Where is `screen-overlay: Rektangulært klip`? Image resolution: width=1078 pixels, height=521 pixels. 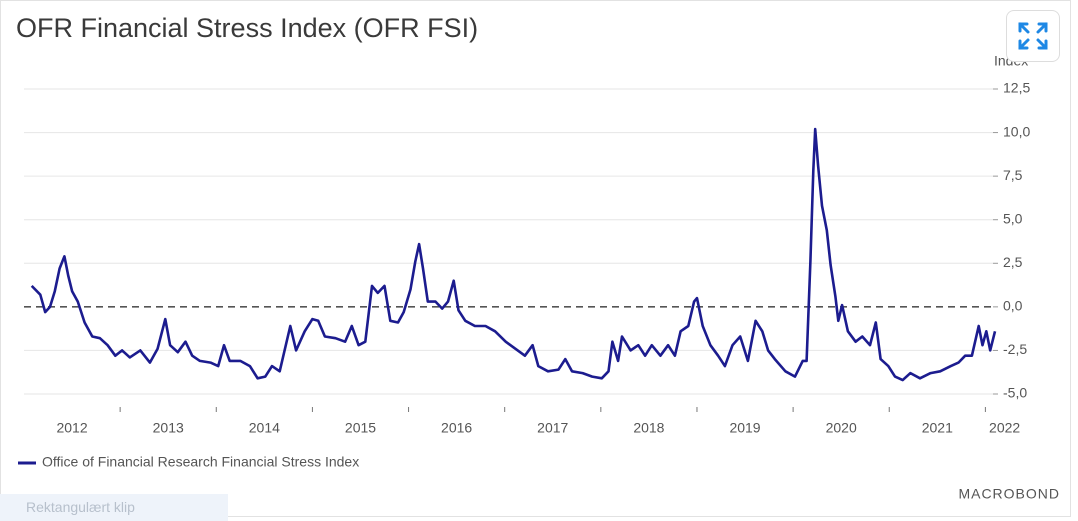
screen-overlay: Rektangulært klip is located at coordinates (114, 507).